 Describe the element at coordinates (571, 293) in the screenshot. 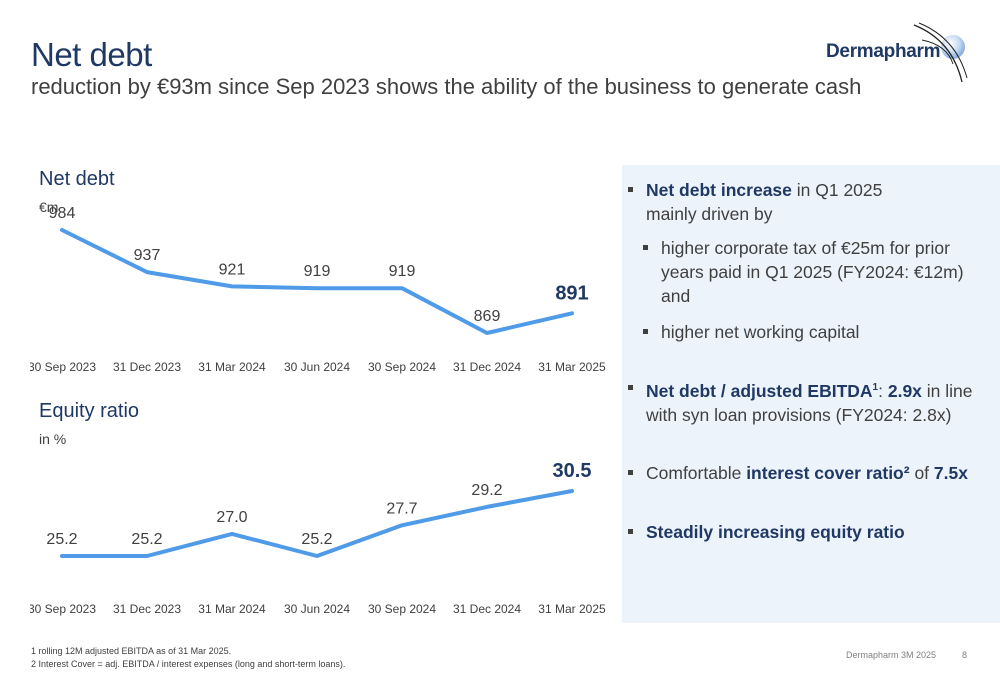

I see `data-label: 891` at that location.